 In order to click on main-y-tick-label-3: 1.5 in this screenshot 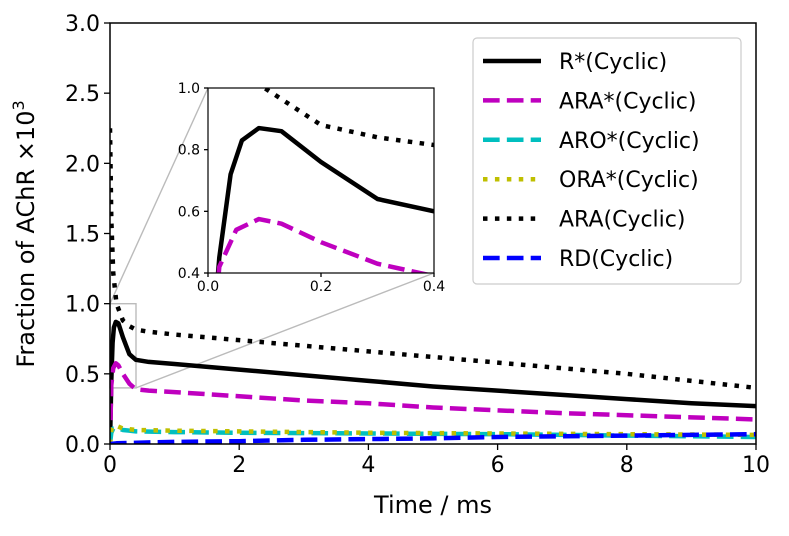, I will do `click(82, 234)`.